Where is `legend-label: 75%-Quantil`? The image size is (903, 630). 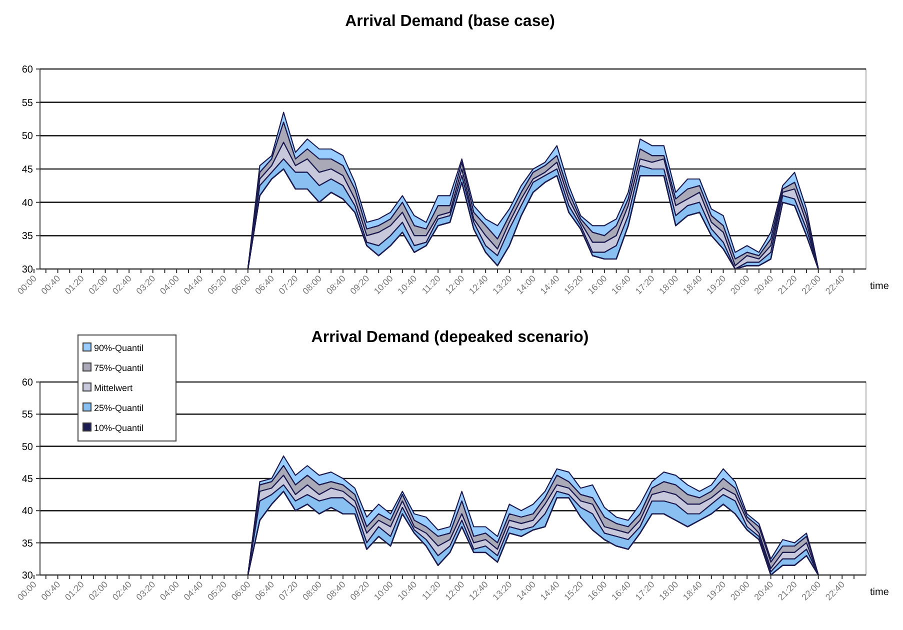
legend-label: 75%-Quantil is located at coordinates (119, 368).